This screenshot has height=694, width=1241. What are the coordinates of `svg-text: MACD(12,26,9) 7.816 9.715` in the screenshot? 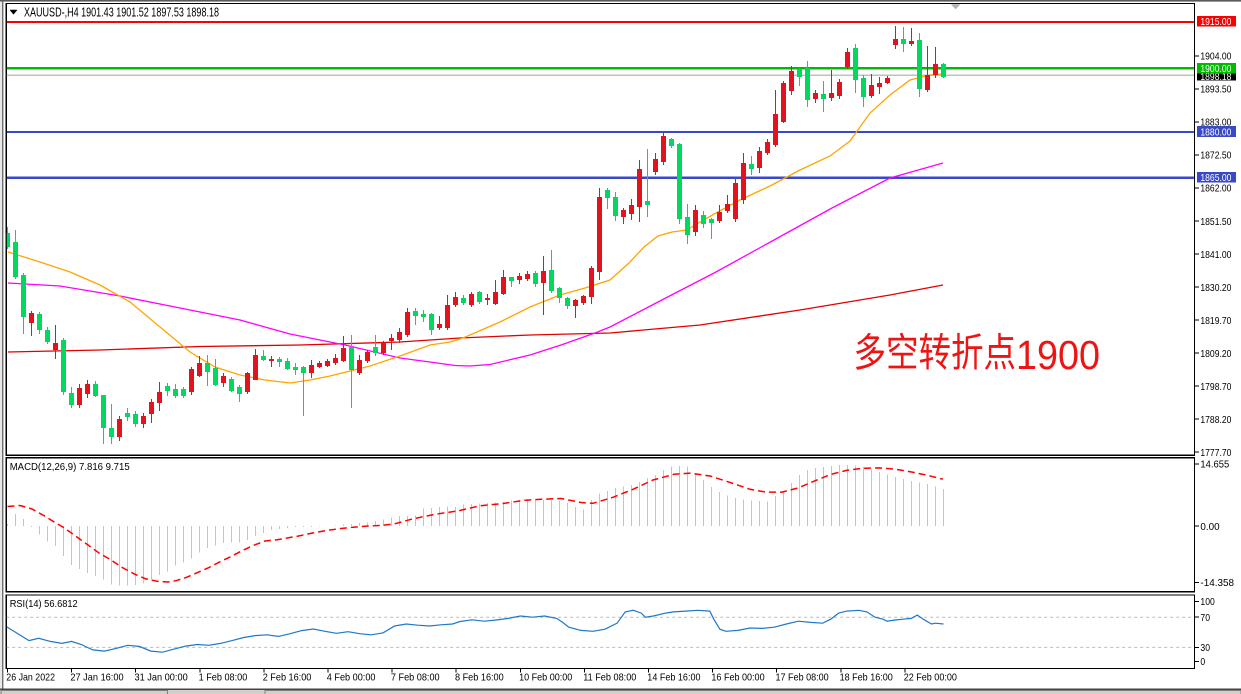 It's located at (70, 467).